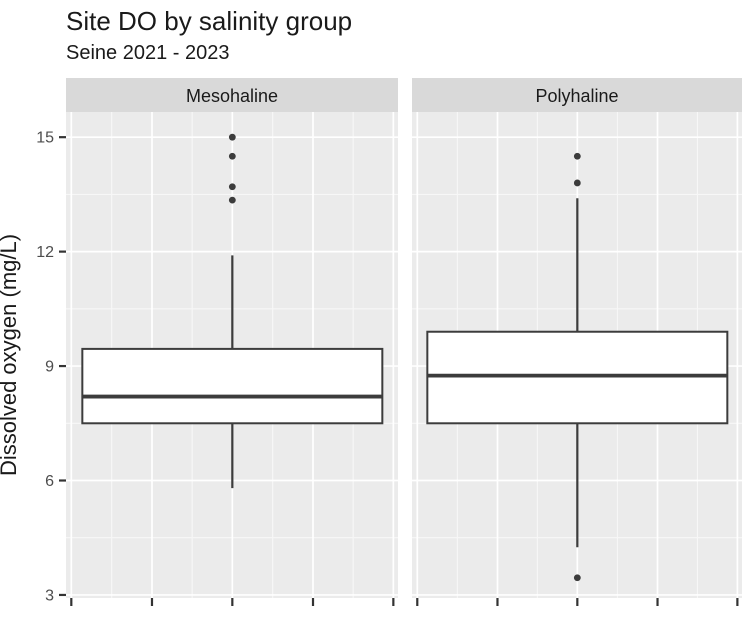  I want to click on y-axis-title: Dissolved oxygen (mg/L), so click(10, 355).